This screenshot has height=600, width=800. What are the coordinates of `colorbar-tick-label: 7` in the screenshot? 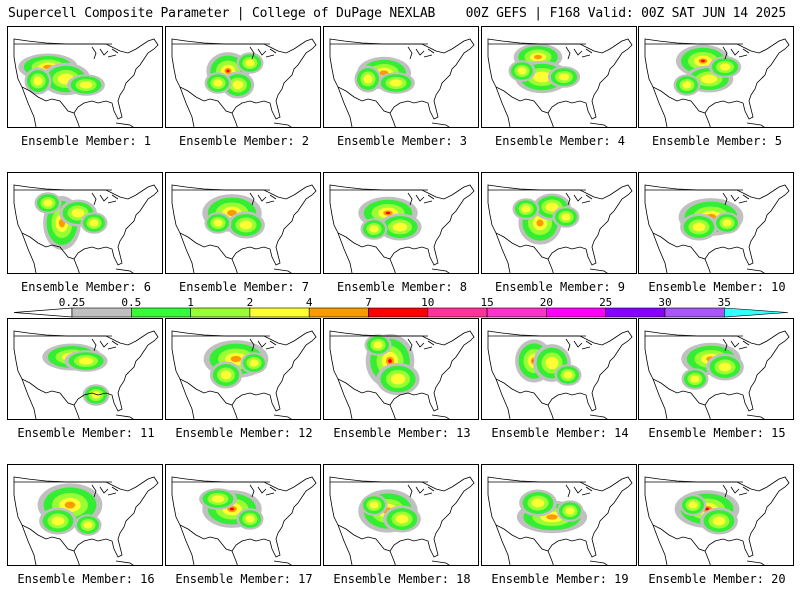 It's located at (368, 303).